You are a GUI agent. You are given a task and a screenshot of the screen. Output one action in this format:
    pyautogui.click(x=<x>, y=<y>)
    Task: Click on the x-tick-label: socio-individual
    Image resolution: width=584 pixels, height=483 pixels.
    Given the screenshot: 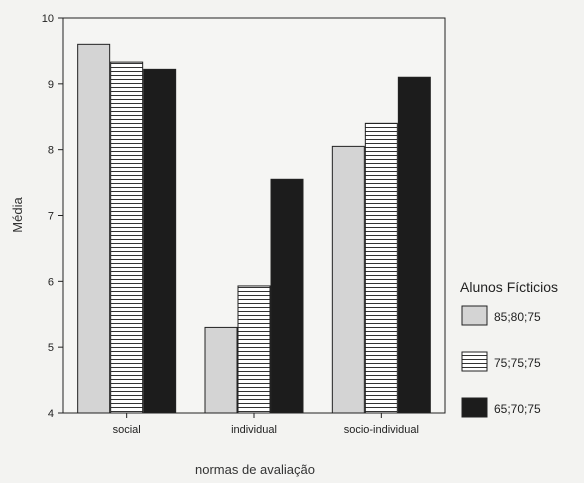 What is the action you would take?
    pyautogui.click(x=381, y=430)
    